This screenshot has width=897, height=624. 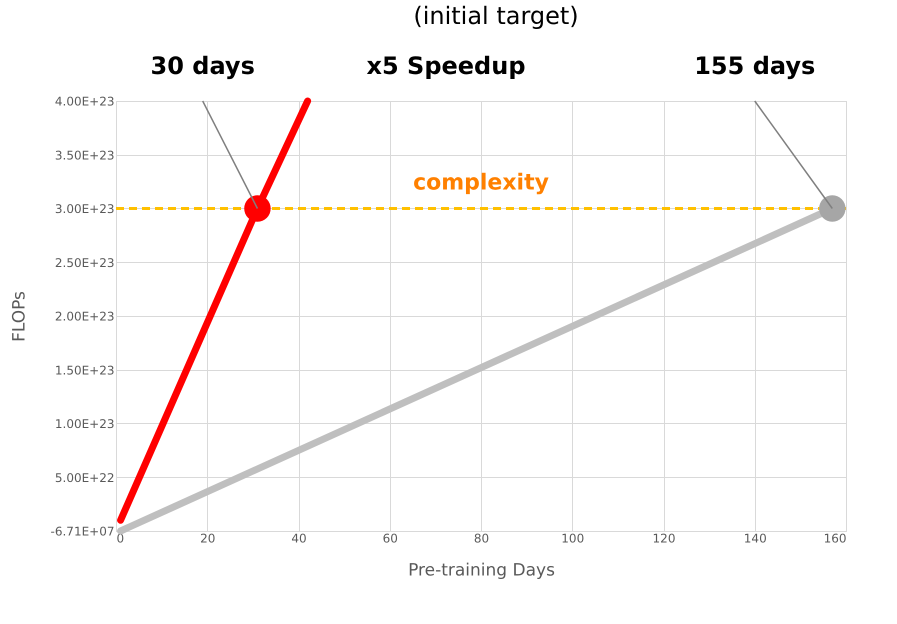 I want to click on x-tick-label: 100, so click(x=572, y=539).